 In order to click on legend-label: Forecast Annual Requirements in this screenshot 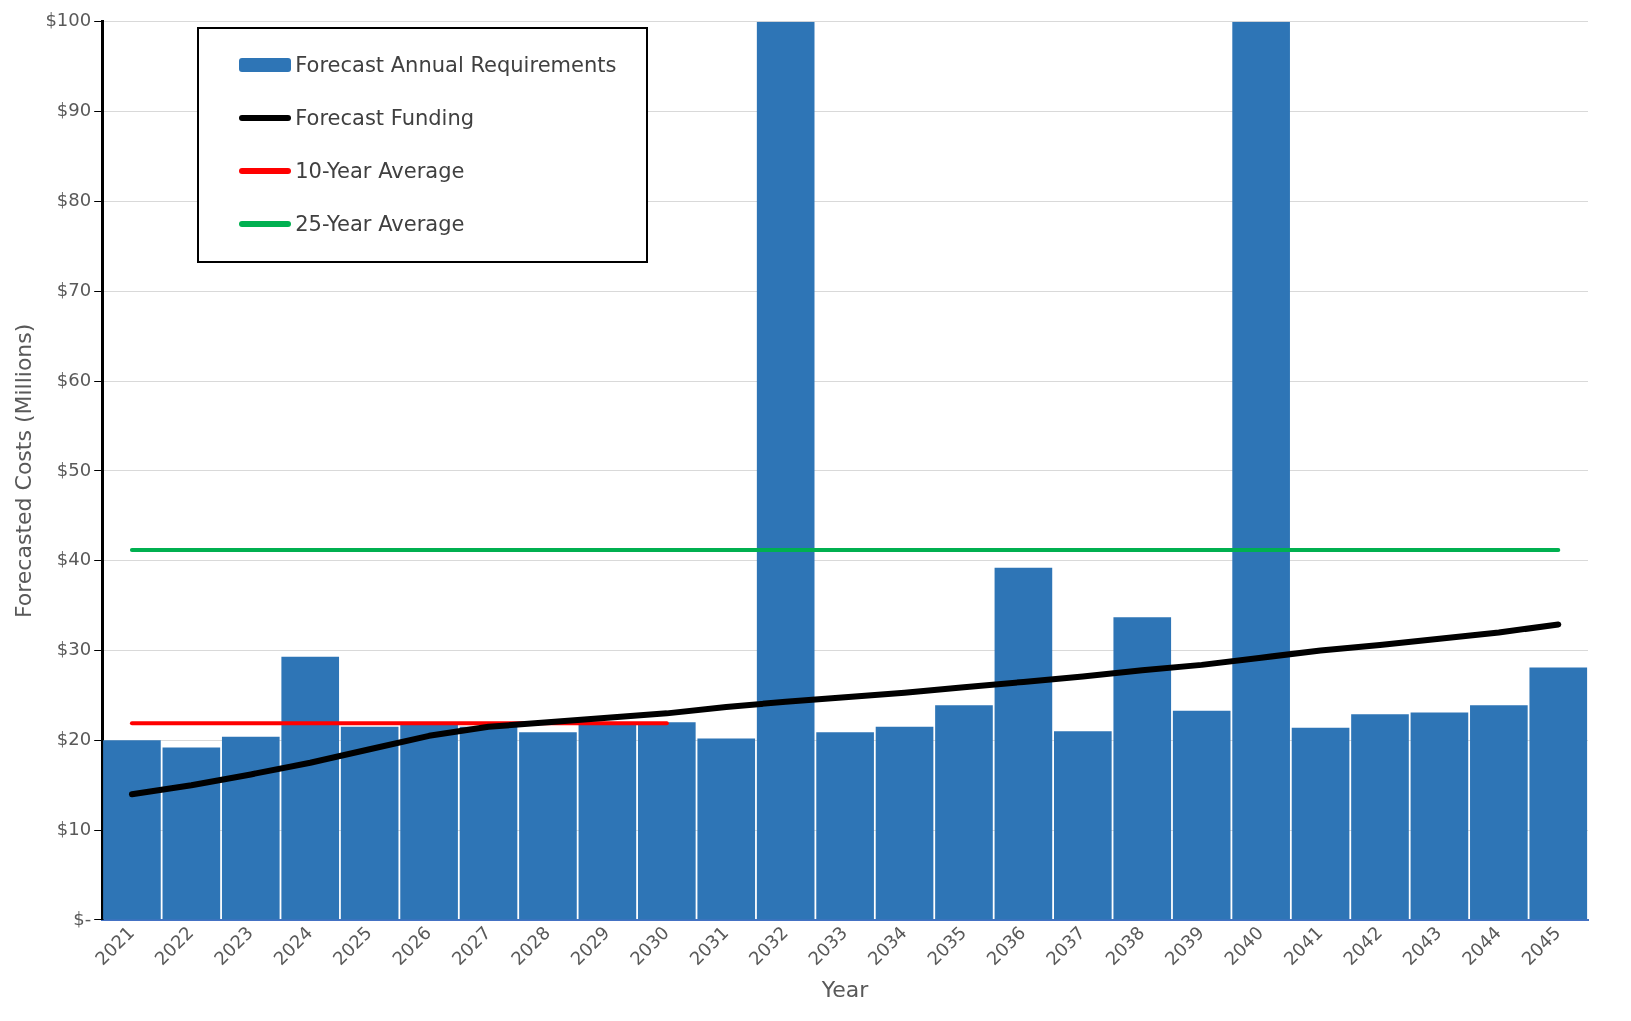, I will do `click(456, 65)`.